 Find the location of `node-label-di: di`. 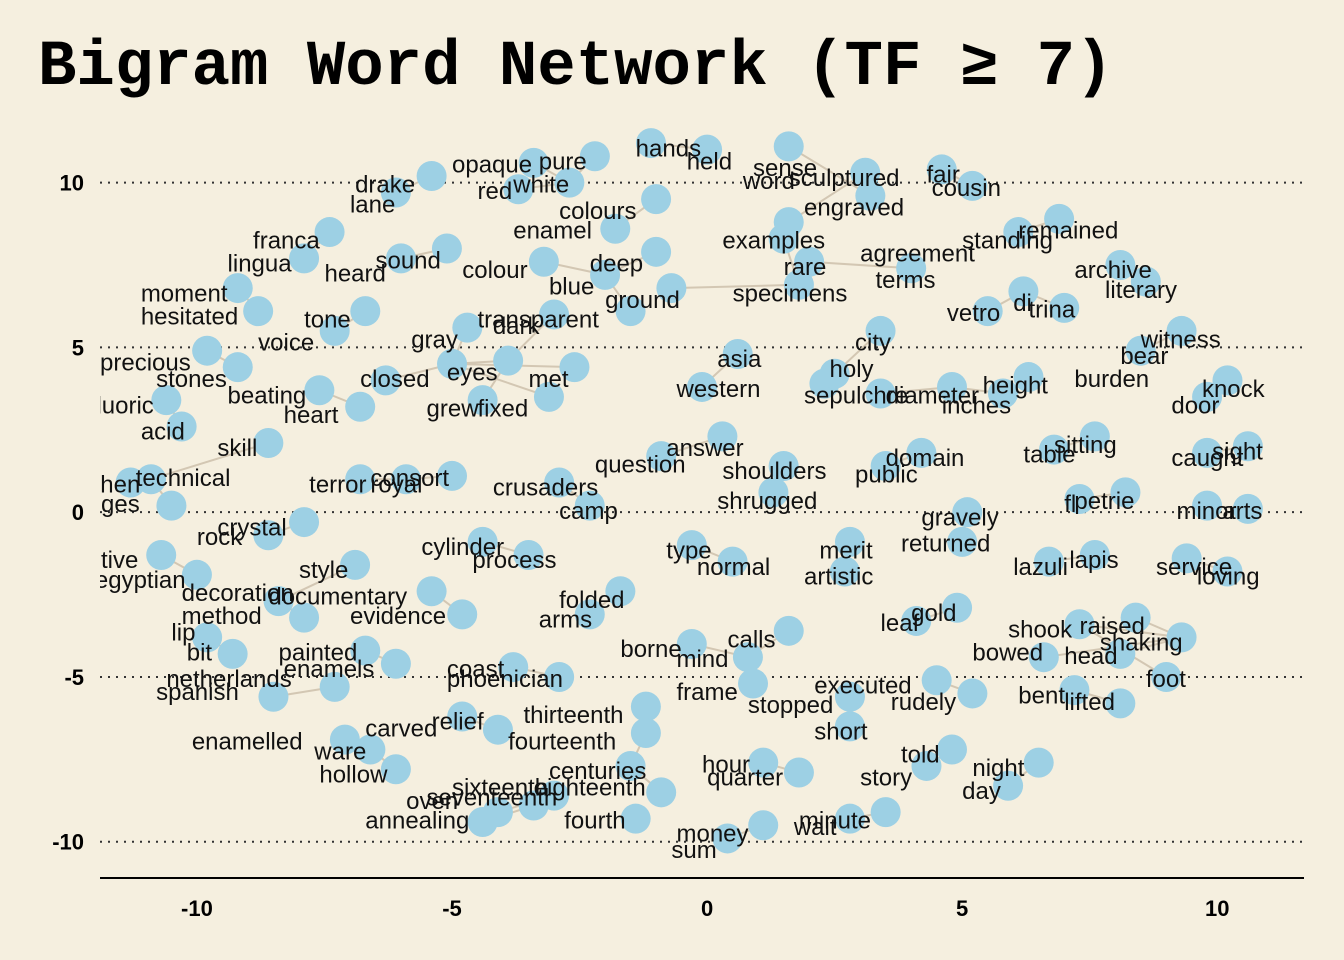

node-label-di: di is located at coordinates (1022, 303).